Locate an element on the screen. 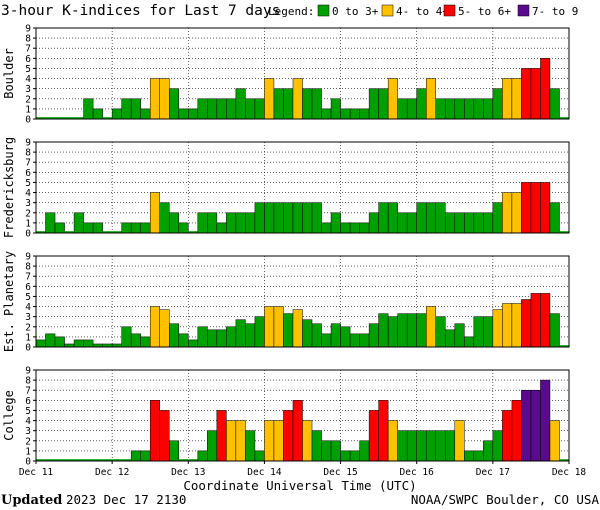 This screenshot has height=510, width=600. y-tick-label: 7 is located at coordinates (28, 163).